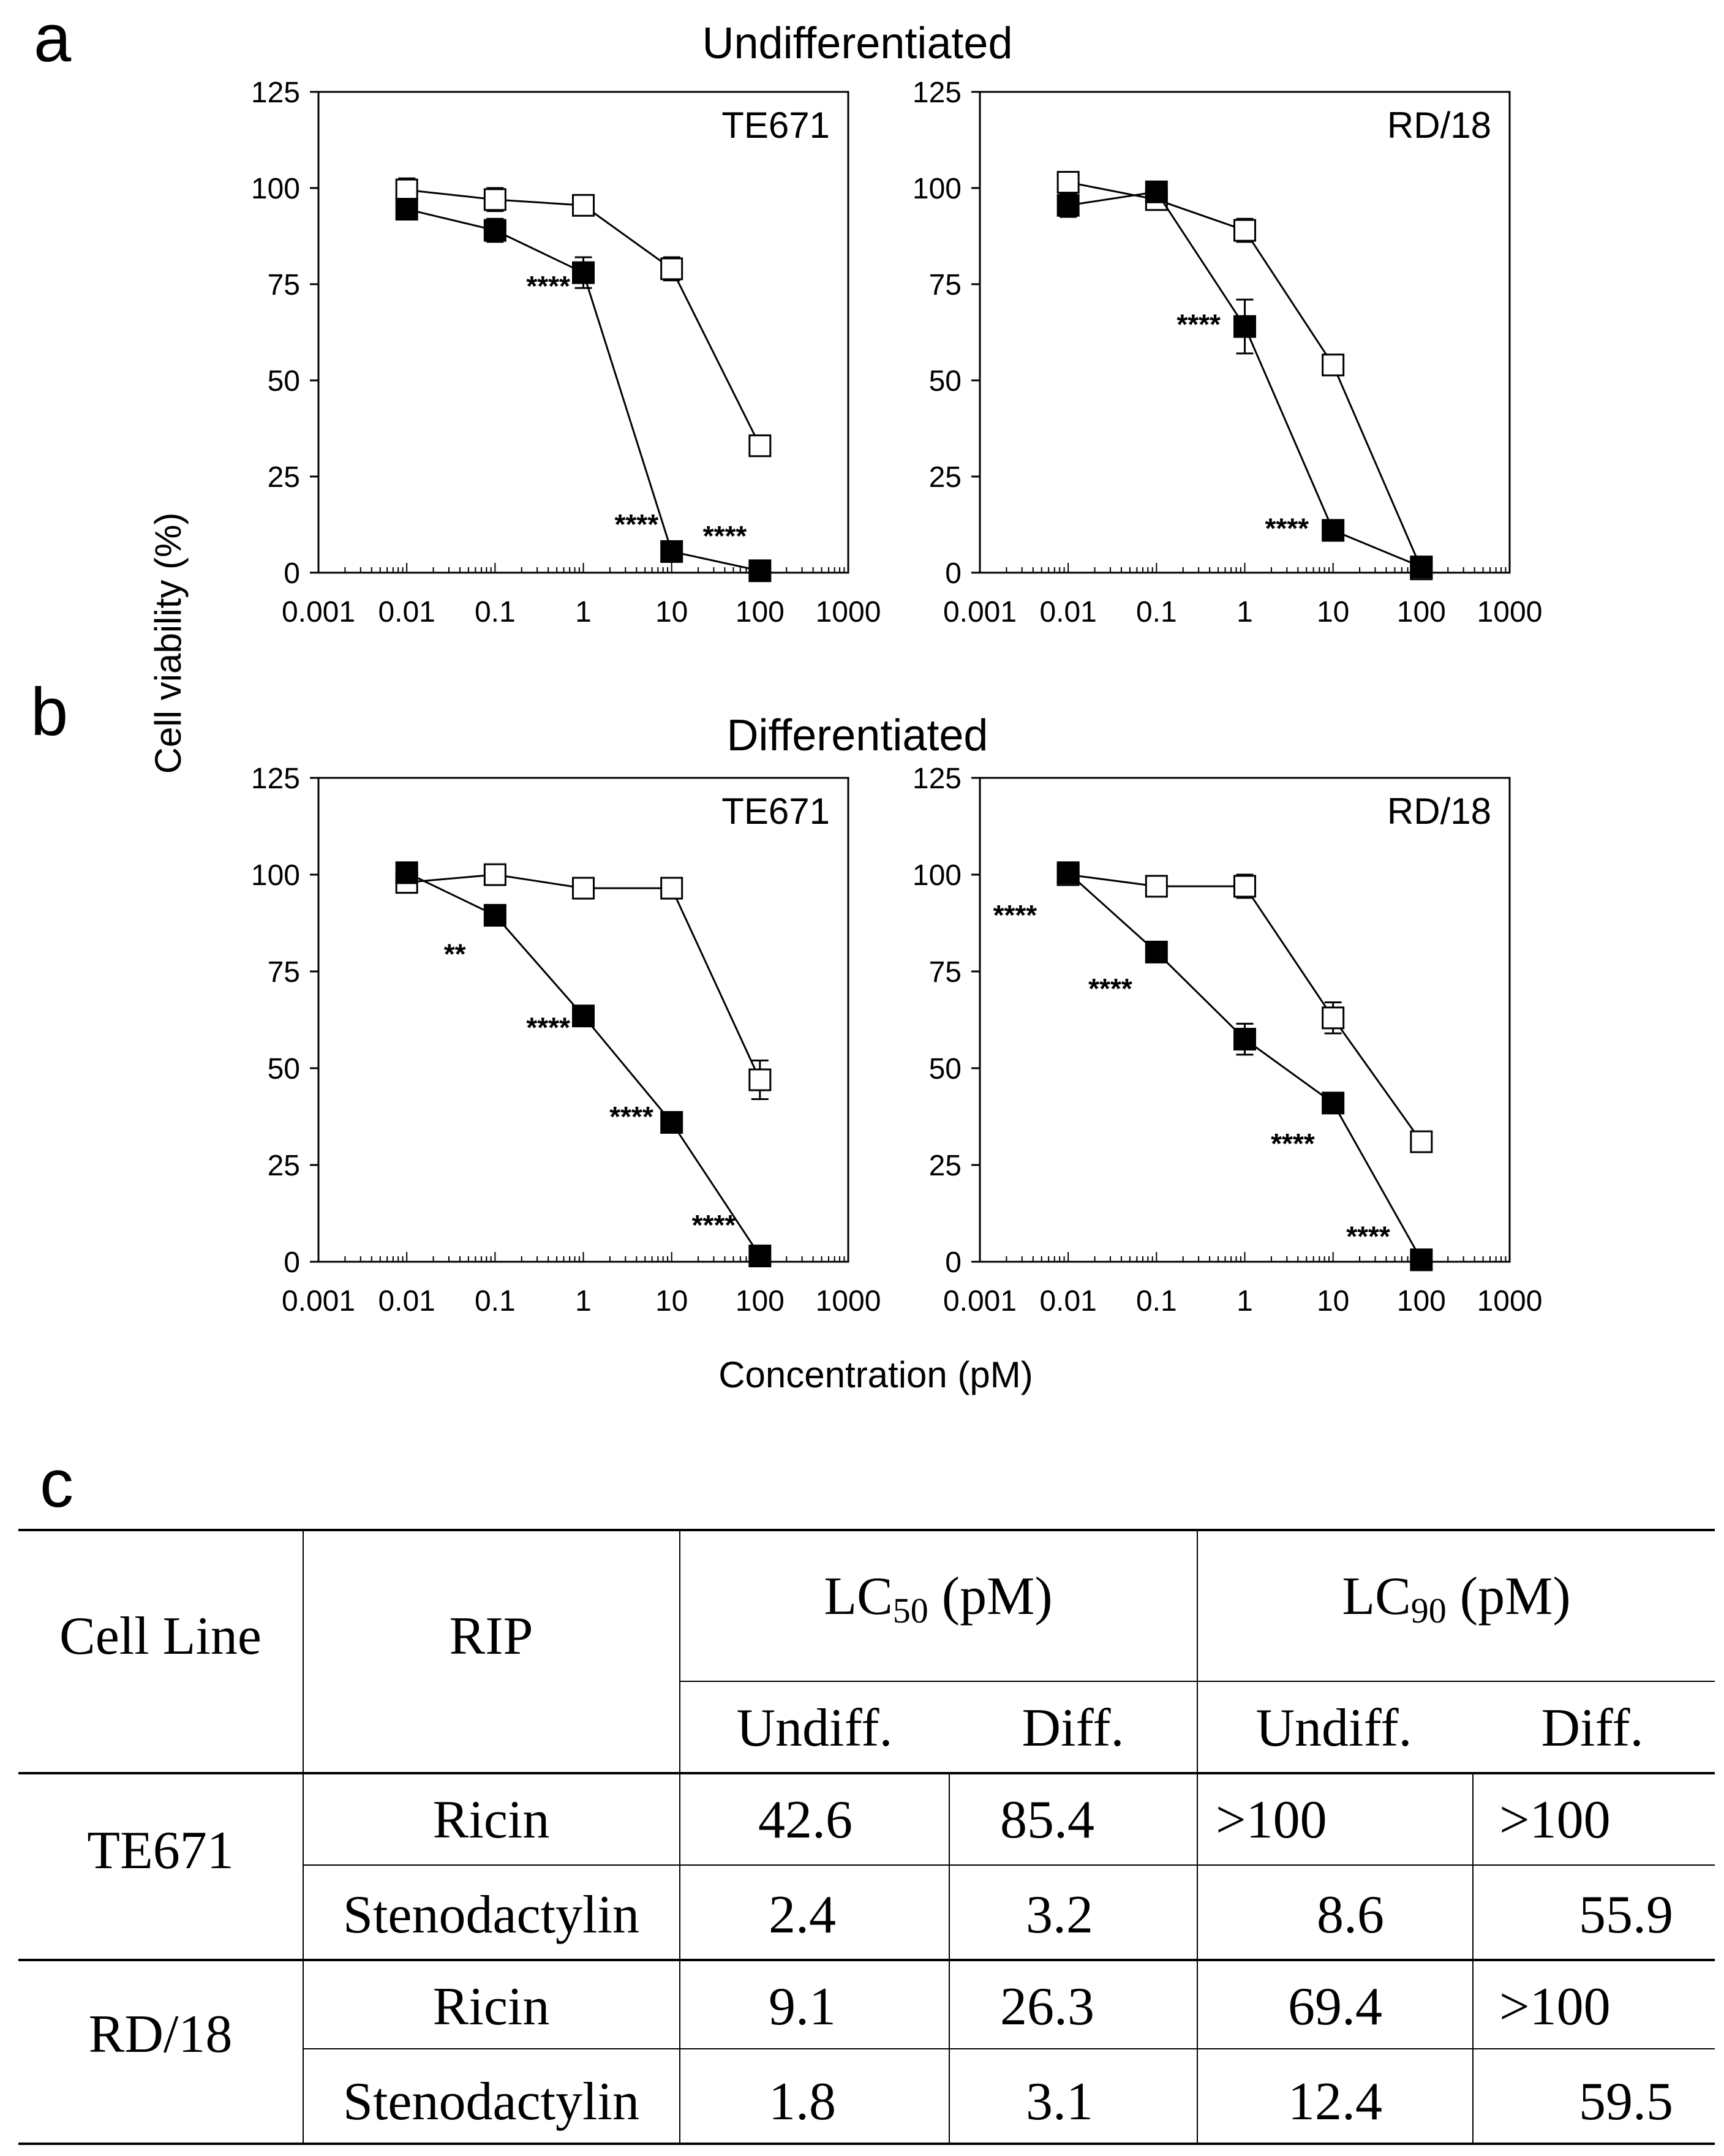 This screenshot has height=2156, width=1724. Describe the element at coordinates (857, 736) in the screenshot. I see `row-title-differentiated: Differentiated` at that location.